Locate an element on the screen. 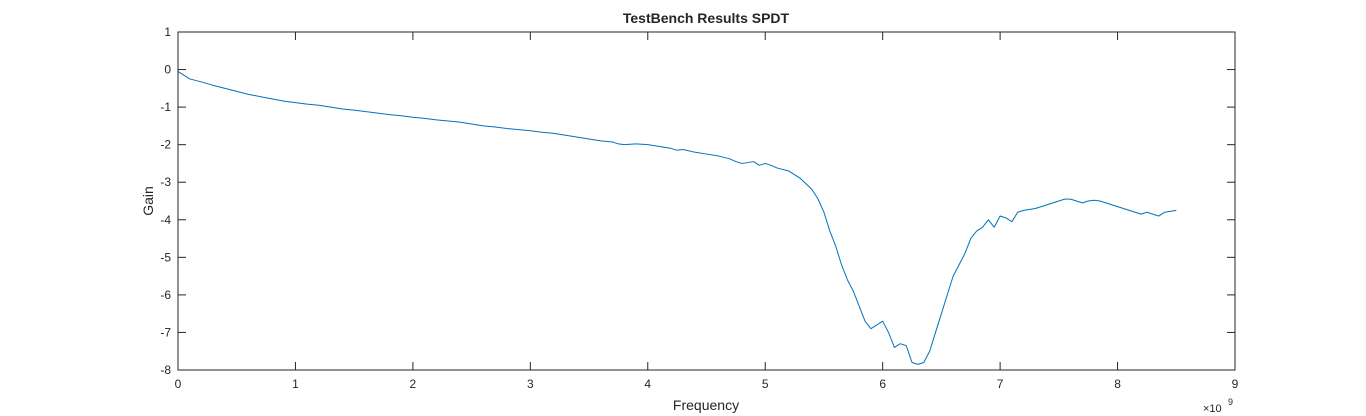 This screenshot has width=1366, height=416. y-tick-labels: -8 -7 -6 -5 -4 -3 -2 -1 0 1 is located at coordinates (165, 201).